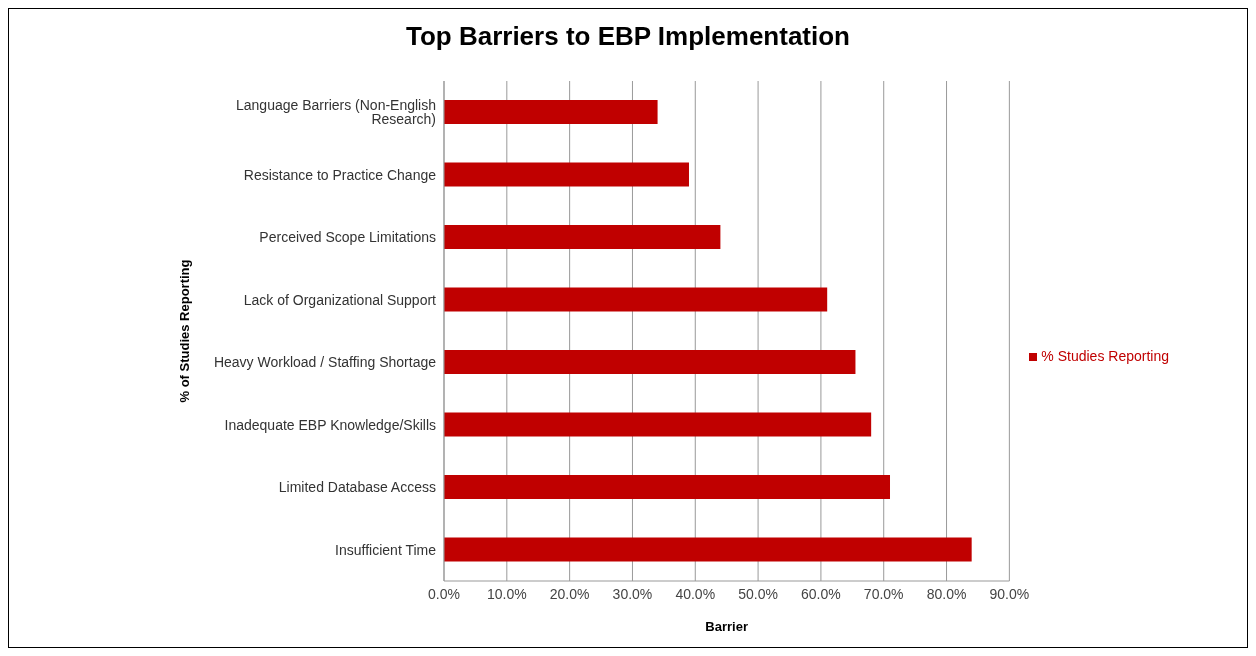 This screenshot has height=656, width=1256. Describe the element at coordinates (1009, 593) in the screenshot. I see `x-tick-label: 90.0%` at that location.